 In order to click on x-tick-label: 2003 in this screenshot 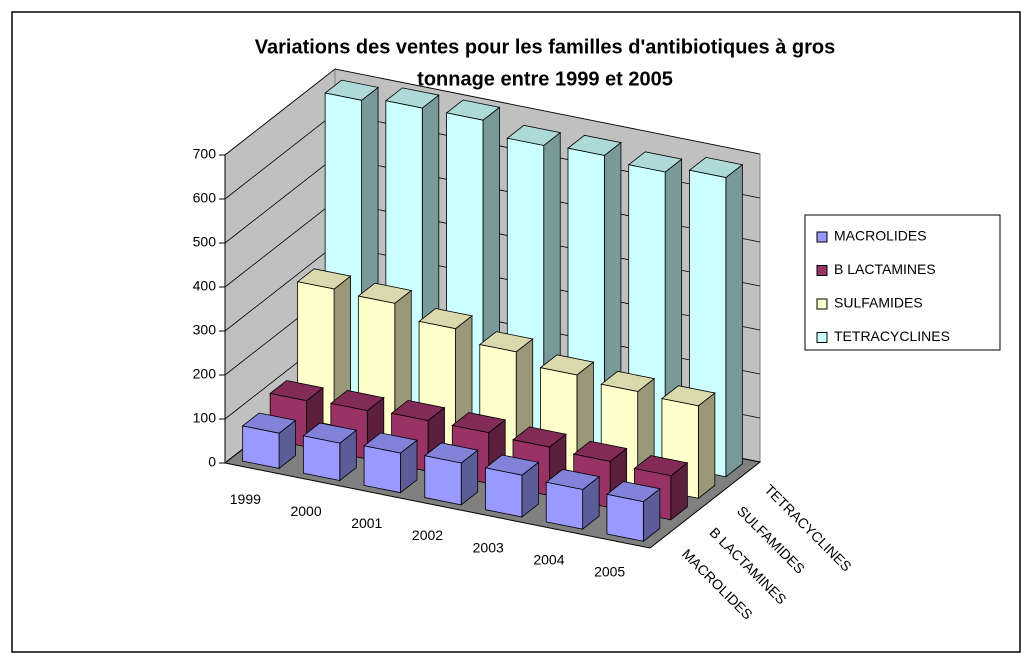, I will do `click(488, 547)`.